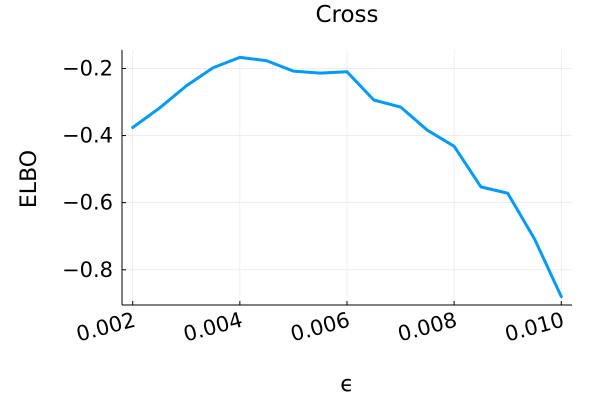 Image resolution: width=600 pixels, height=400 pixels. What do you see at coordinates (87, 136) in the screenshot?
I see `y-tick-label: −0.4` at bounding box center [87, 136].